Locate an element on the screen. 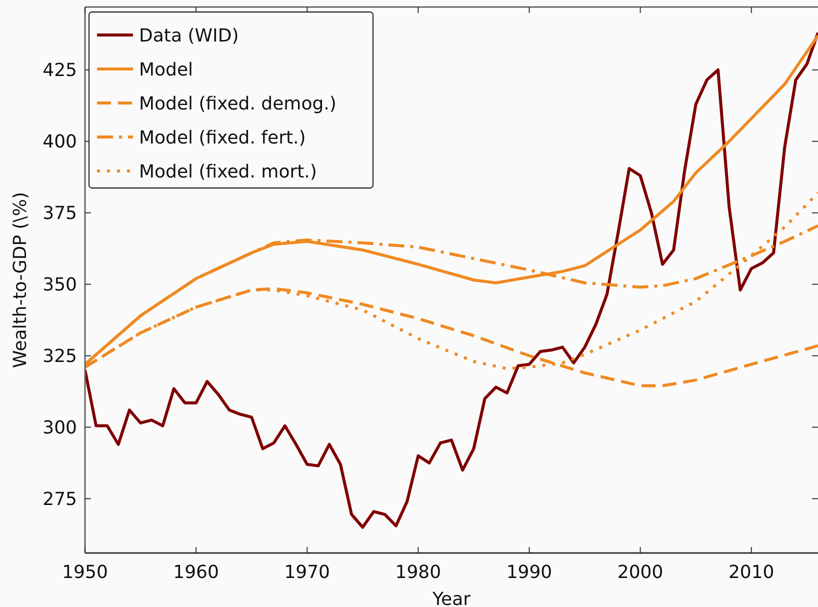 Image resolution: width=818 pixels, height=607 pixels. y-tick-label: 425 is located at coordinates (59, 71).